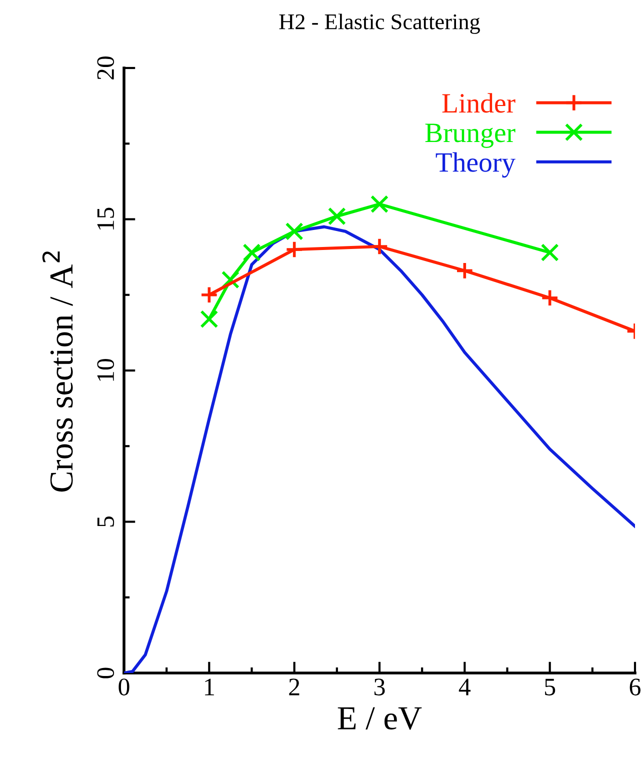  What do you see at coordinates (476, 165) in the screenshot?
I see `legend-label: Theory` at bounding box center [476, 165].